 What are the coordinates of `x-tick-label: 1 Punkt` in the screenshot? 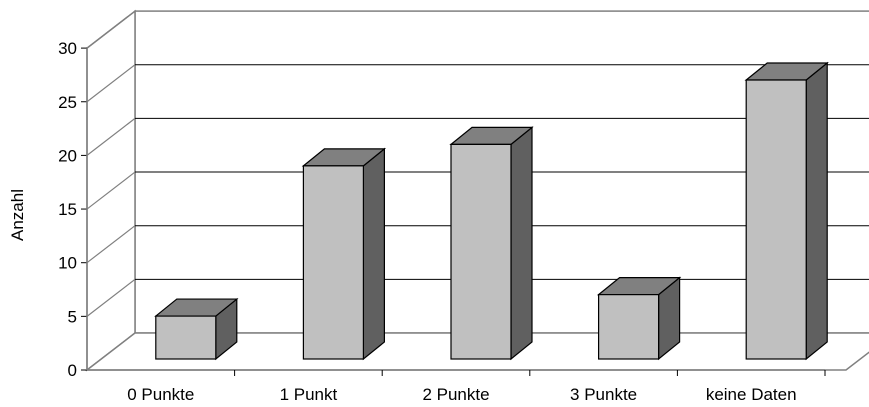 It's located at (309, 394).